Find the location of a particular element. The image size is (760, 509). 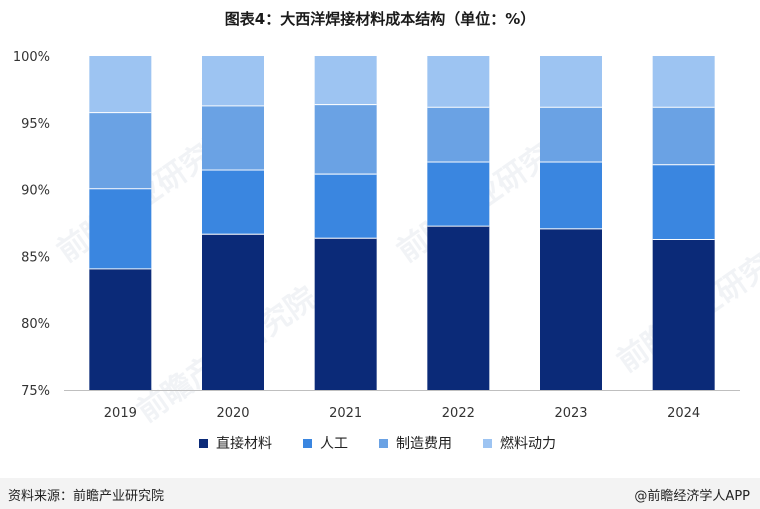

y-tick-label: 90% is located at coordinates (35, 191).